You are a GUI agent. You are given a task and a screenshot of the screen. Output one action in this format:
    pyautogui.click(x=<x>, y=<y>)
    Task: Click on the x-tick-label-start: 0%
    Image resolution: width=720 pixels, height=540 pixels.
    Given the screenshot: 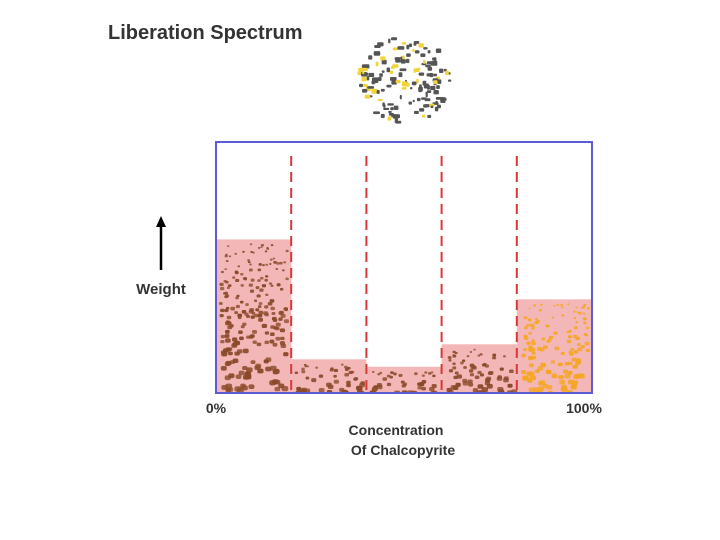 What is the action you would take?
    pyautogui.click(x=216, y=408)
    